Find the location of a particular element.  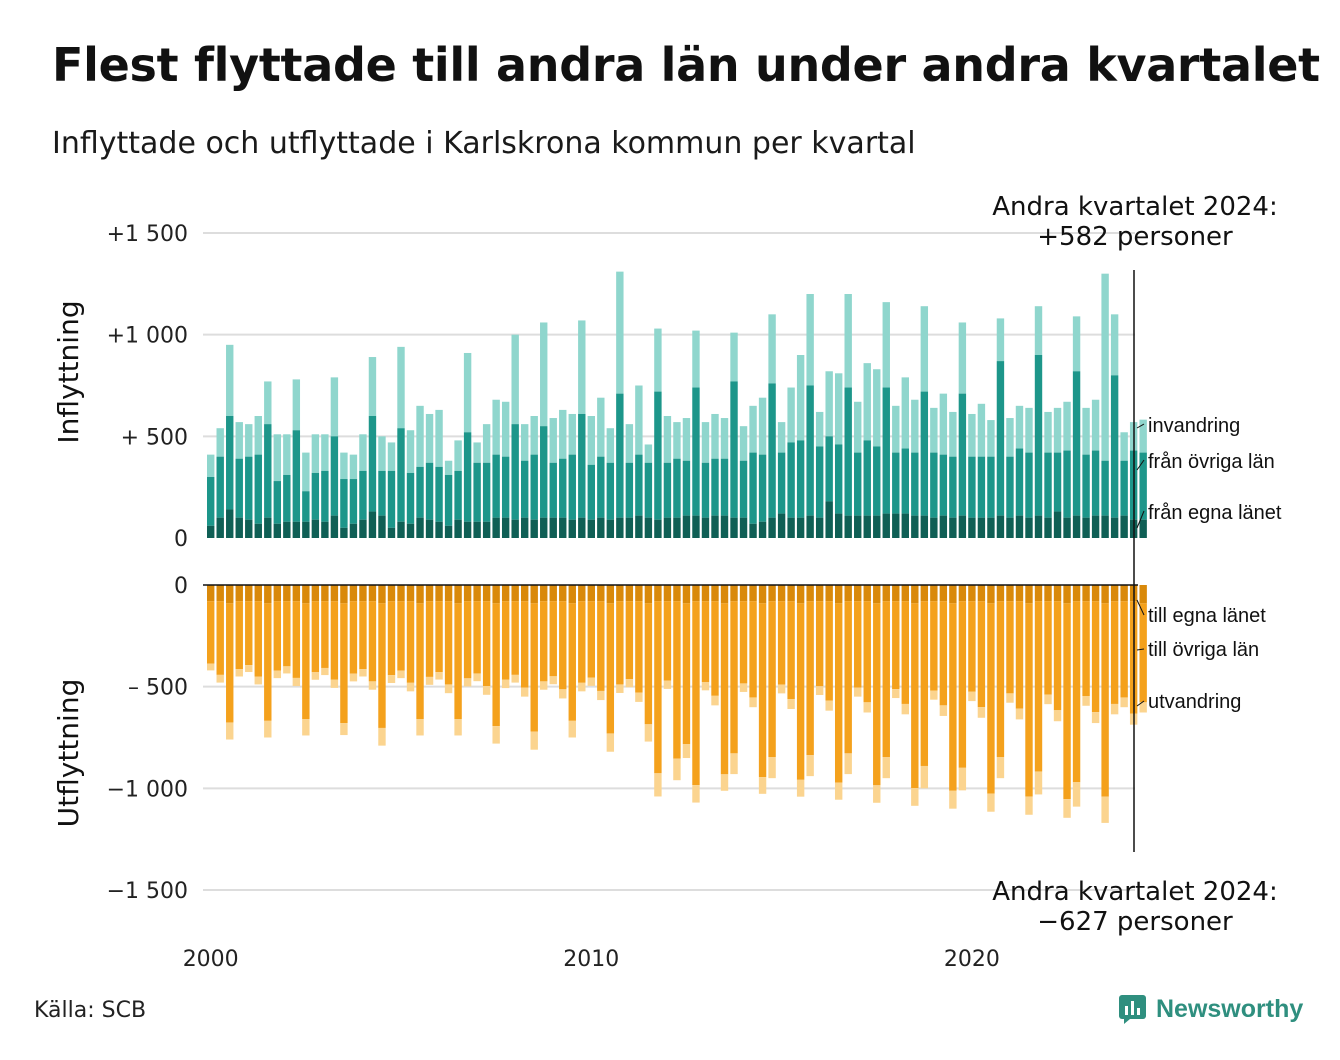

series-label-inflow: från egna länet is located at coordinates (1215, 513).